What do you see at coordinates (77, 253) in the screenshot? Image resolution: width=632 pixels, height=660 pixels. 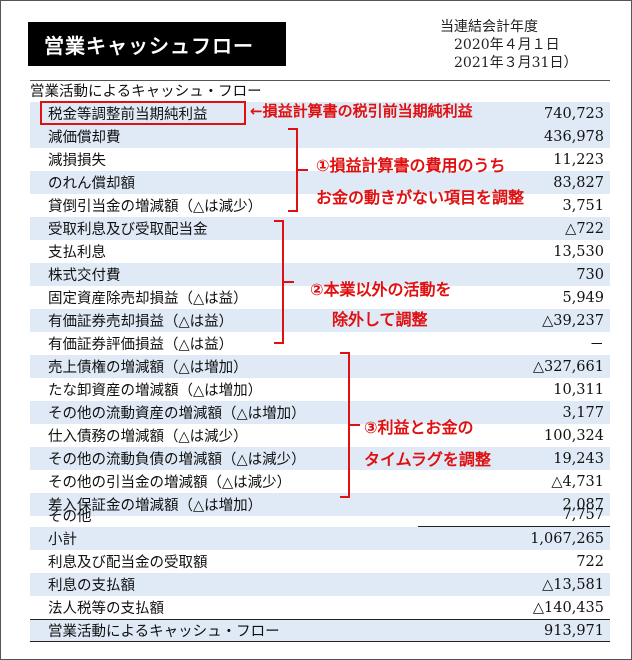 I see `row-label: 支払利息` at bounding box center [77, 253].